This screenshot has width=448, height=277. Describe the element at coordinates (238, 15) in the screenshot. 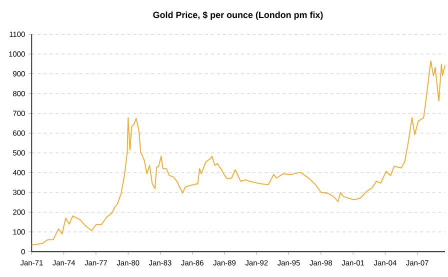

I see `chart-title: Gold Price, $ per ounce (London pm fix)` at that location.